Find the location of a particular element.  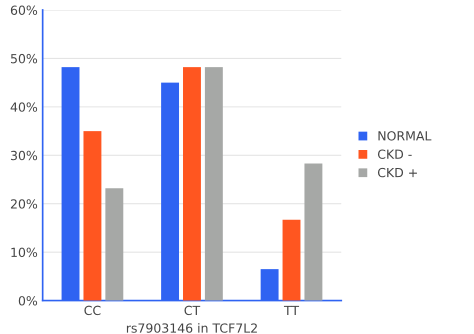

y-tick-label: 30% is located at coordinates (24, 155).